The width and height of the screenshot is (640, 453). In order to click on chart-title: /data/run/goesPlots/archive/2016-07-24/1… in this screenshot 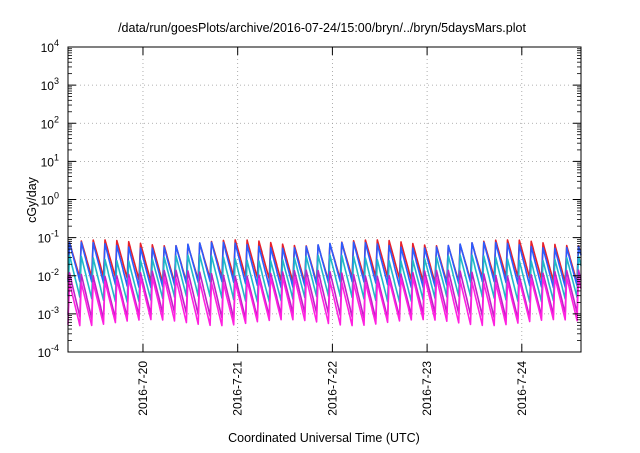, I will do `click(322, 28)`.